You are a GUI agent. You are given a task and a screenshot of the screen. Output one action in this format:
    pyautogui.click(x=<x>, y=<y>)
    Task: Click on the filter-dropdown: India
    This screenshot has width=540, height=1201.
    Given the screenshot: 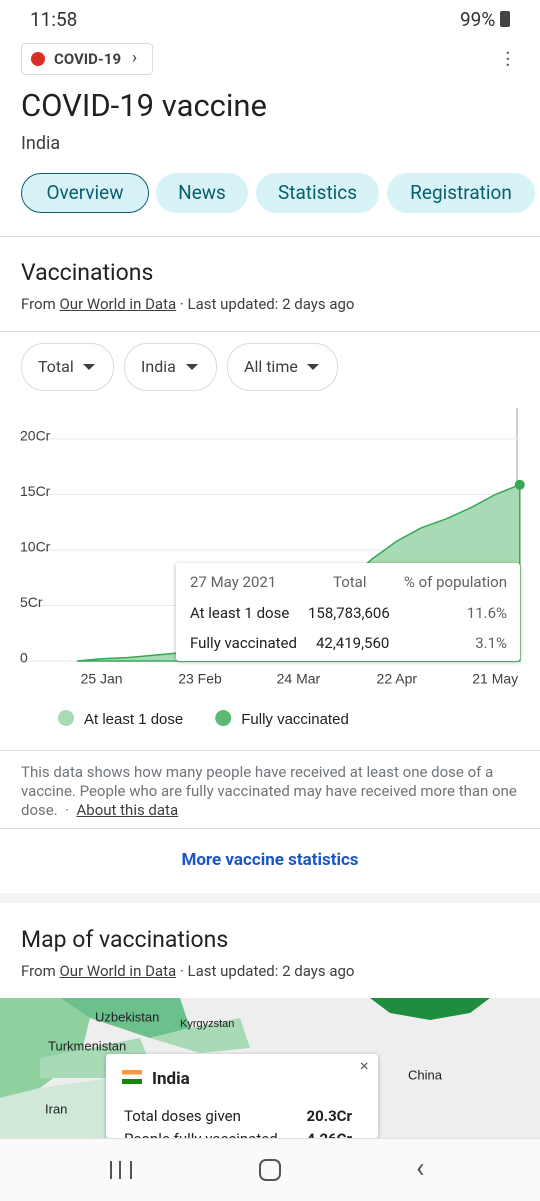 What is the action you would take?
    pyautogui.click(x=170, y=367)
    